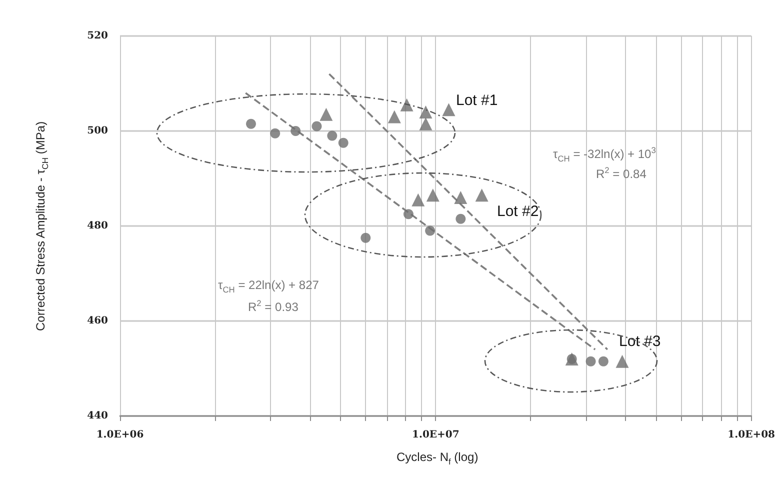 The image size is (778, 498). I want to click on annotation: Lot #1, so click(477, 100).